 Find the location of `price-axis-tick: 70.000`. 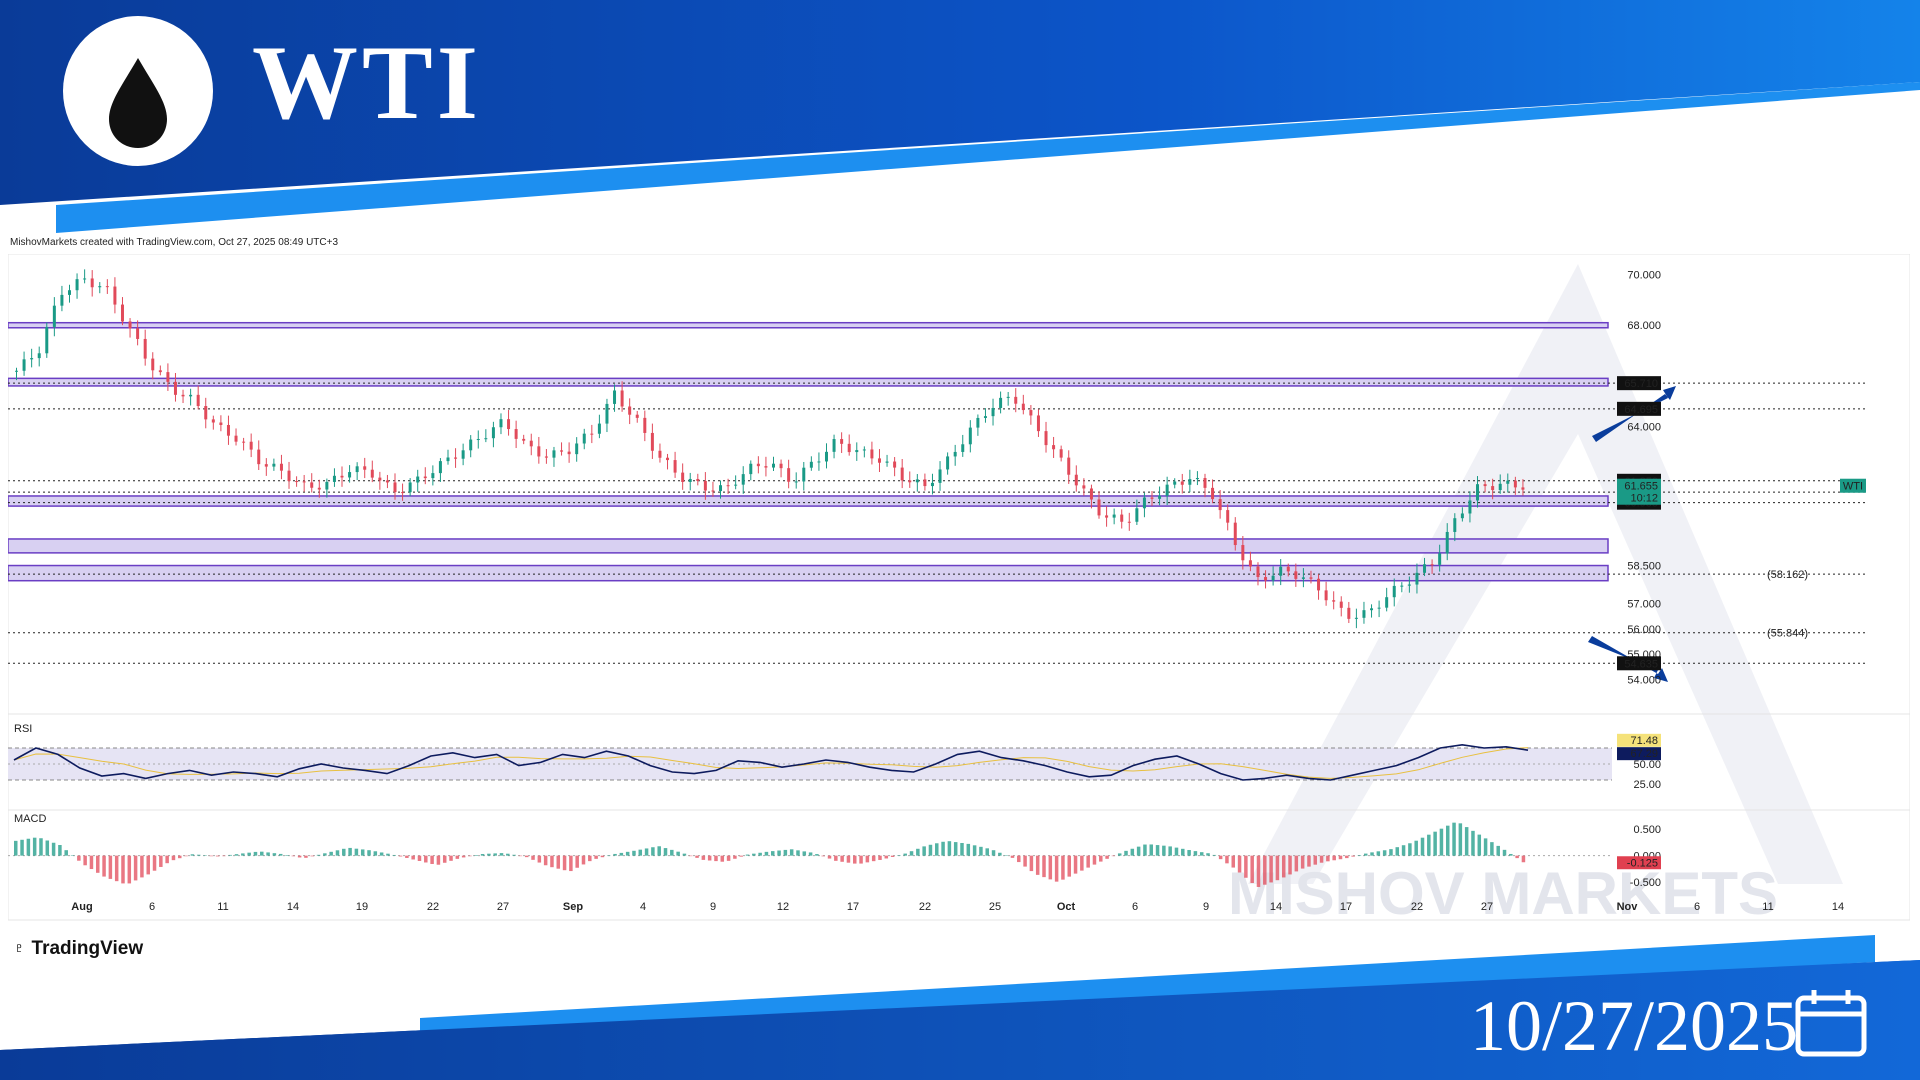

price-axis-tick: 70.000 is located at coordinates (1644, 276).